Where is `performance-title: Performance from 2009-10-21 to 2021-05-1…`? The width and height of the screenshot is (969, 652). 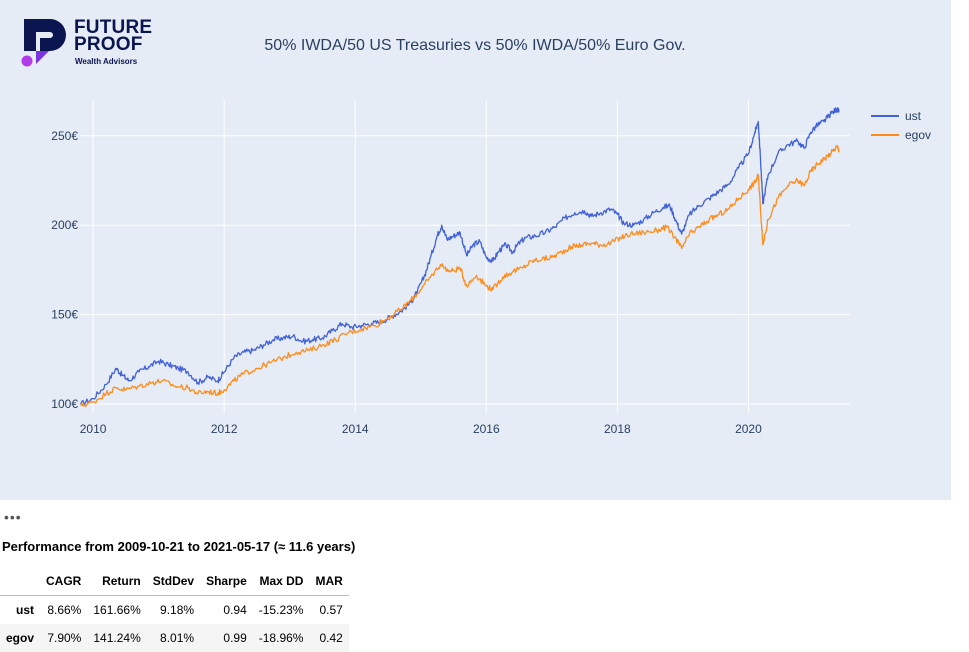 performance-title: Performance from 2009-10-21 to 2021-05-1… is located at coordinates (179, 546).